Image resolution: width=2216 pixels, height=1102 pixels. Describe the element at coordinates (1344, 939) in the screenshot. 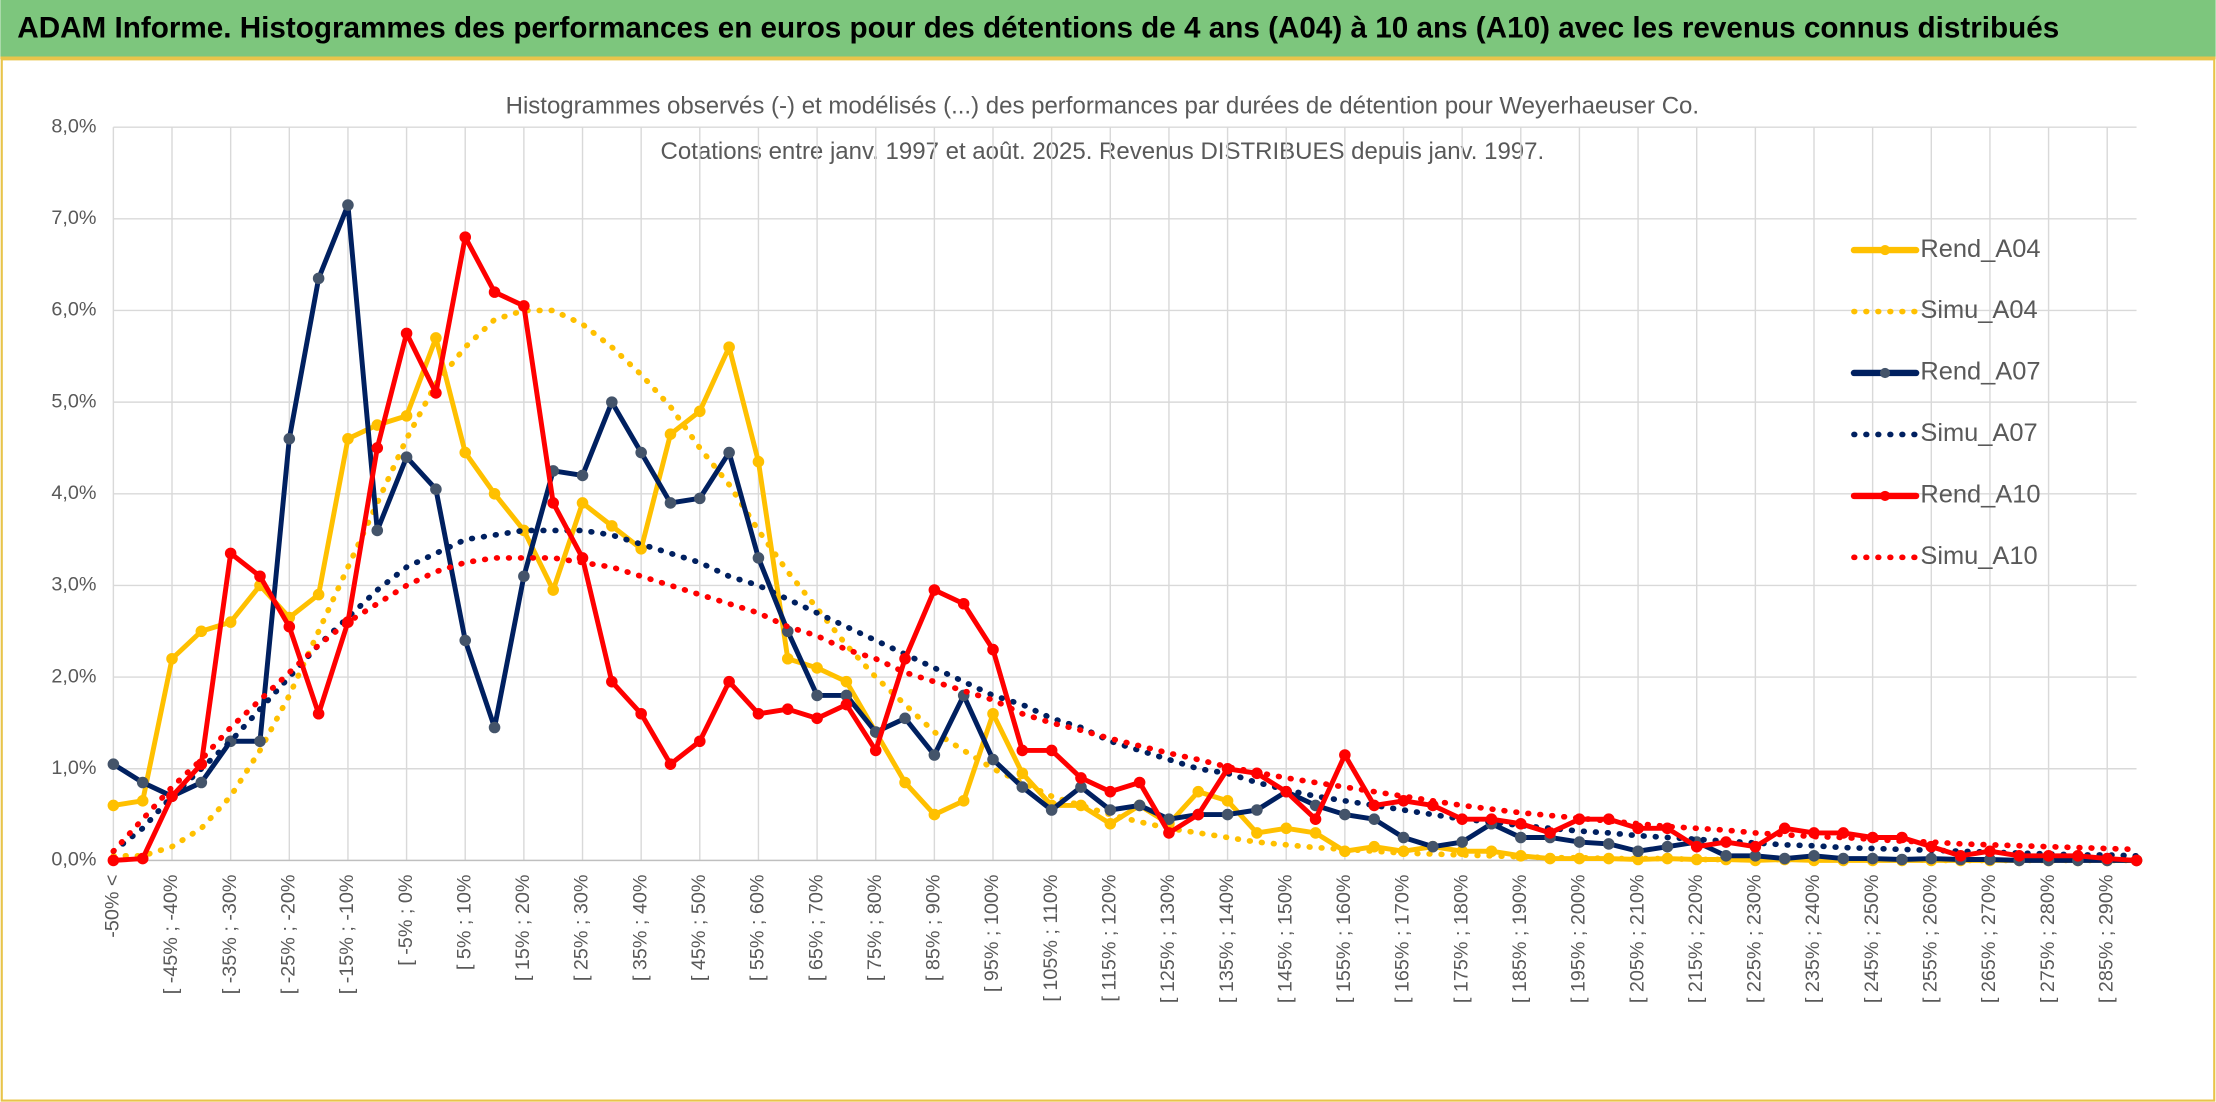

I see `x-tick-label: [ 155% ; 160%` at that location.